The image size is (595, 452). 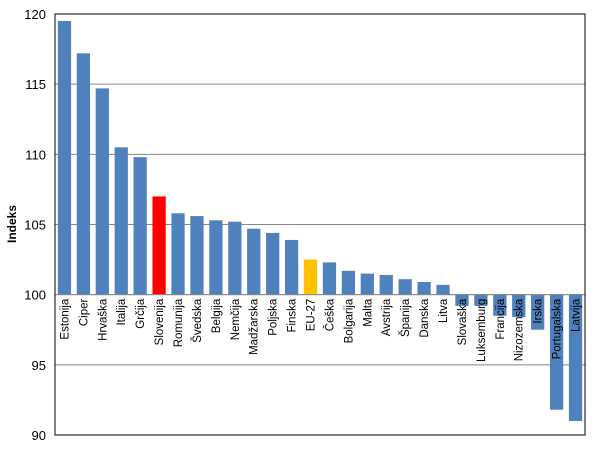 I want to click on y-tick-label: 95, so click(x=39, y=365).